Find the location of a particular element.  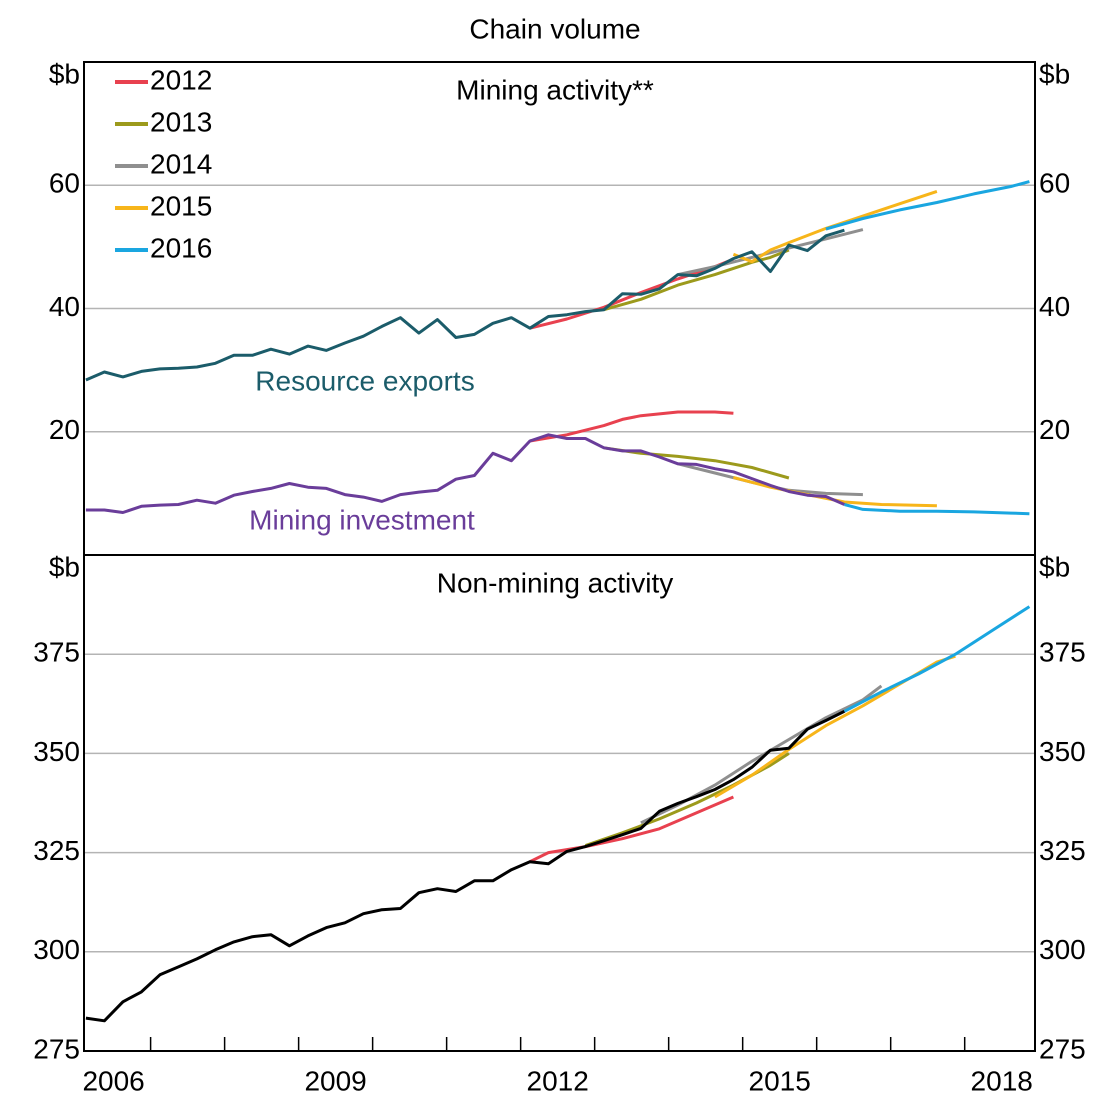

legend-label: 2012 is located at coordinates (181, 79).